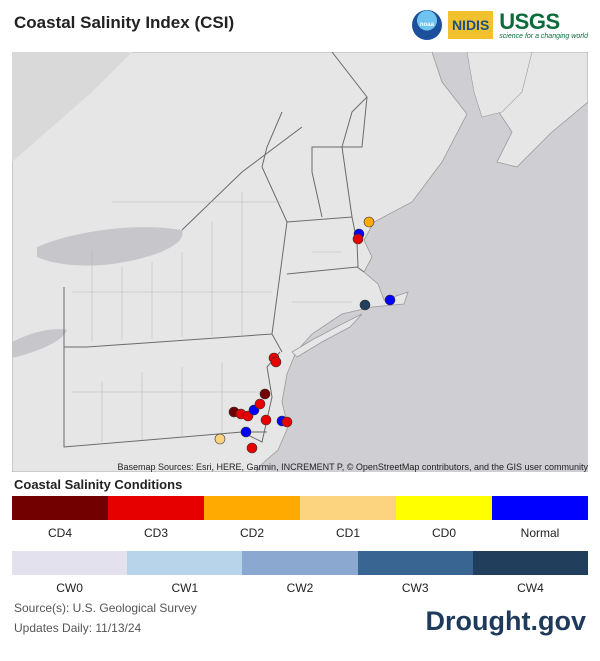 This screenshot has width=600, height=661. What do you see at coordinates (530, 588) in the screenshot?
I see `legend-label: CW4` at bounding box center [530, 588].